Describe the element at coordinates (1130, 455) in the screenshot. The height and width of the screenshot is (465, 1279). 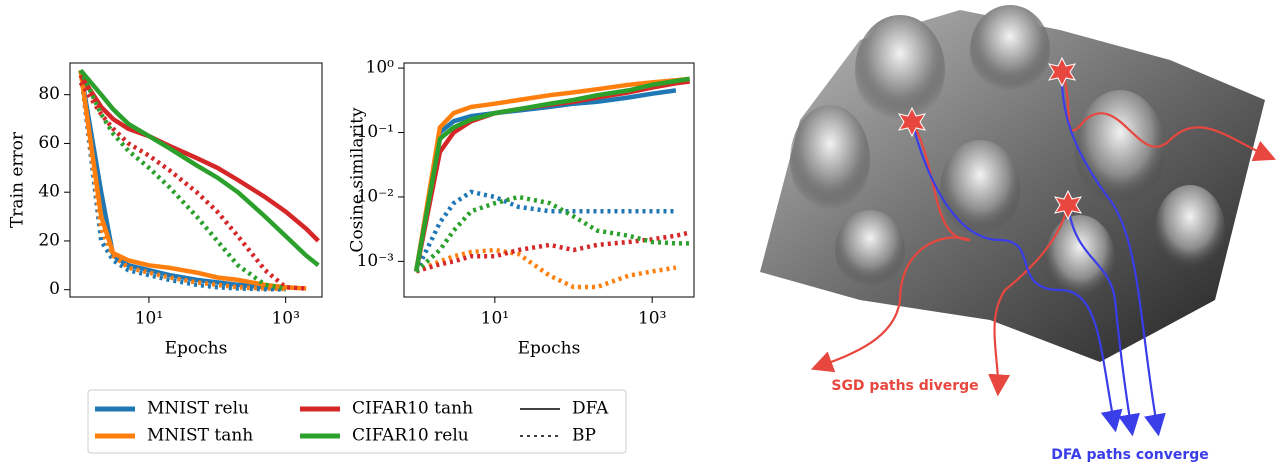
I see `dfa-label: DFA paths converge` at that location.